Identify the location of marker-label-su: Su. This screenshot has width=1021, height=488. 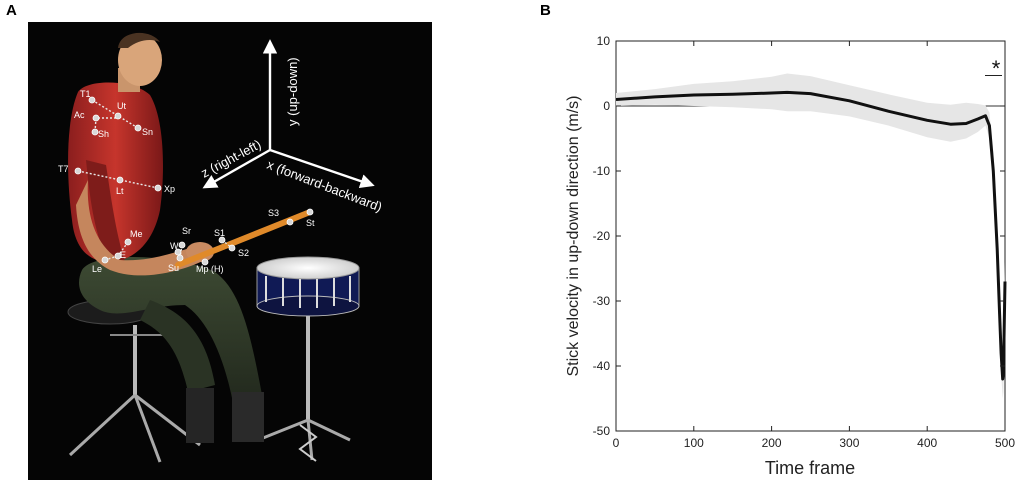
(173, 268).